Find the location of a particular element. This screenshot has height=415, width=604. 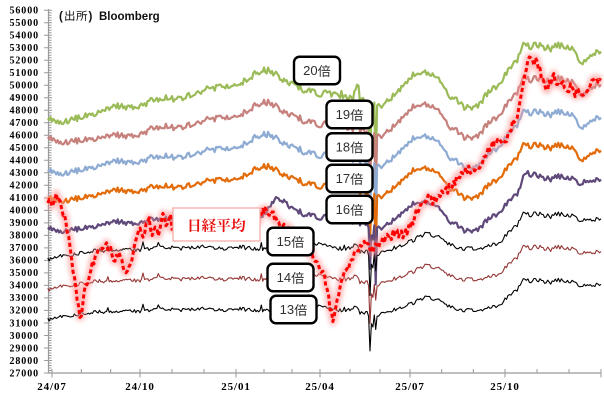

svg-text: 37000 is located at coordinates (25, 248).